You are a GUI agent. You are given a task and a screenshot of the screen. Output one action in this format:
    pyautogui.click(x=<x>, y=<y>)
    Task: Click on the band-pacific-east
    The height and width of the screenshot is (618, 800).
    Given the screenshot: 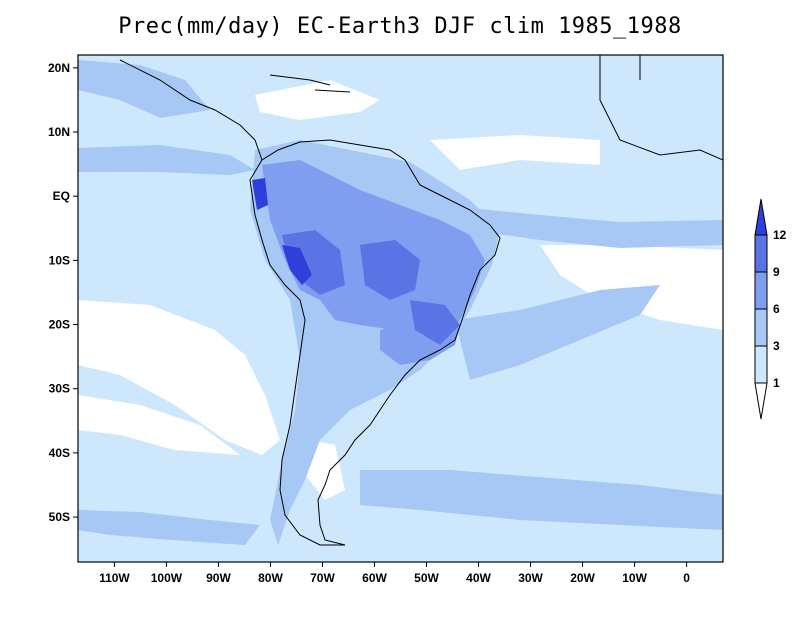 What is the action you would take?
    pyautogui.click(x=144, y=89)
    